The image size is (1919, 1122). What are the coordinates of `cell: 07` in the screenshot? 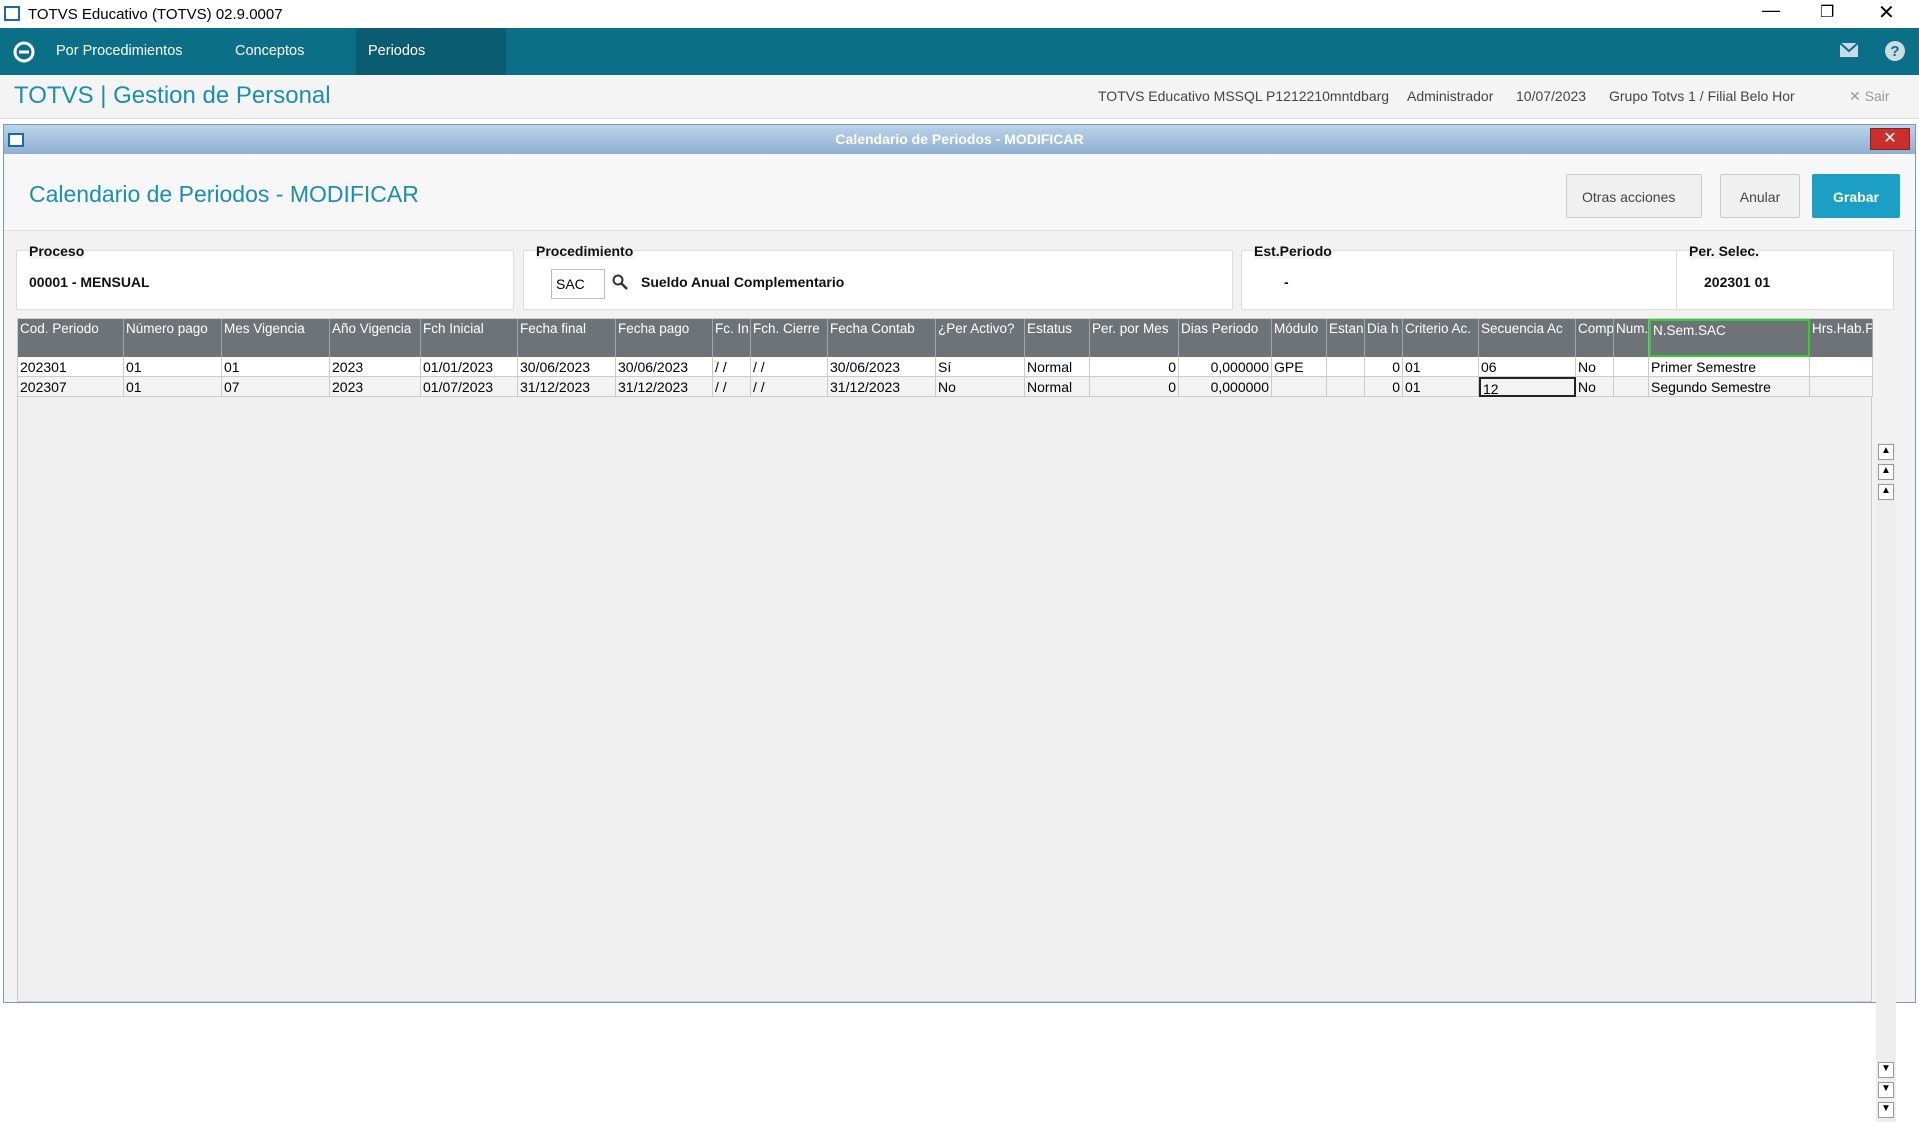 It's located at (276, 387).